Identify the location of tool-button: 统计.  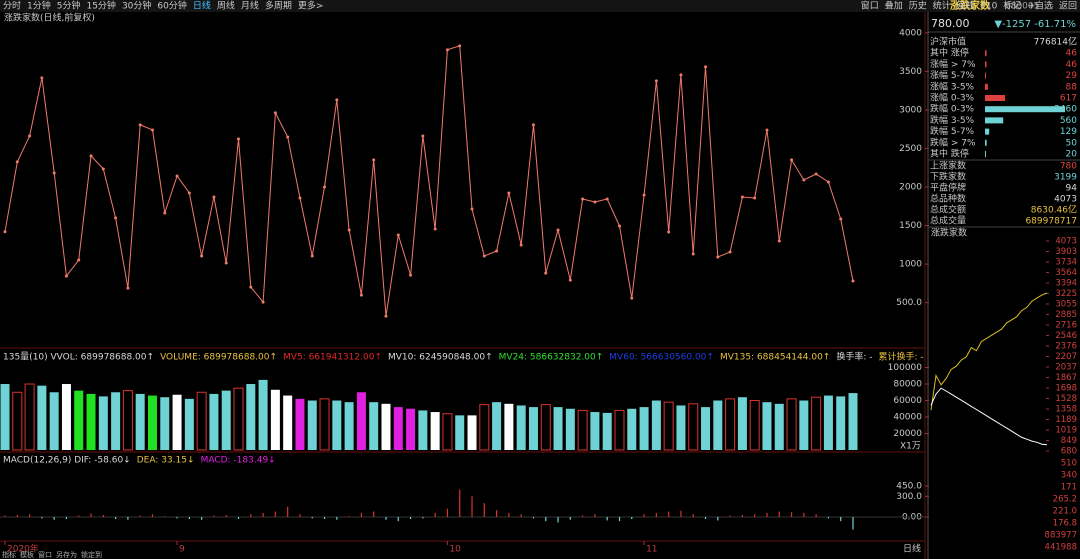
(942, 6).